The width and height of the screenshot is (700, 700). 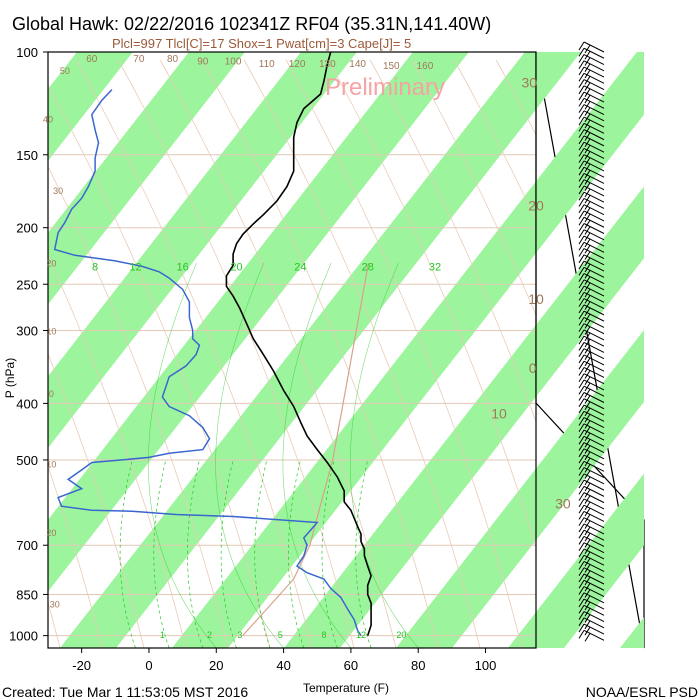 What do you see at coordinates (209, 635) in the screenshot?
I see `surface-mixing-label: 2` at bounding box center [209, 635].